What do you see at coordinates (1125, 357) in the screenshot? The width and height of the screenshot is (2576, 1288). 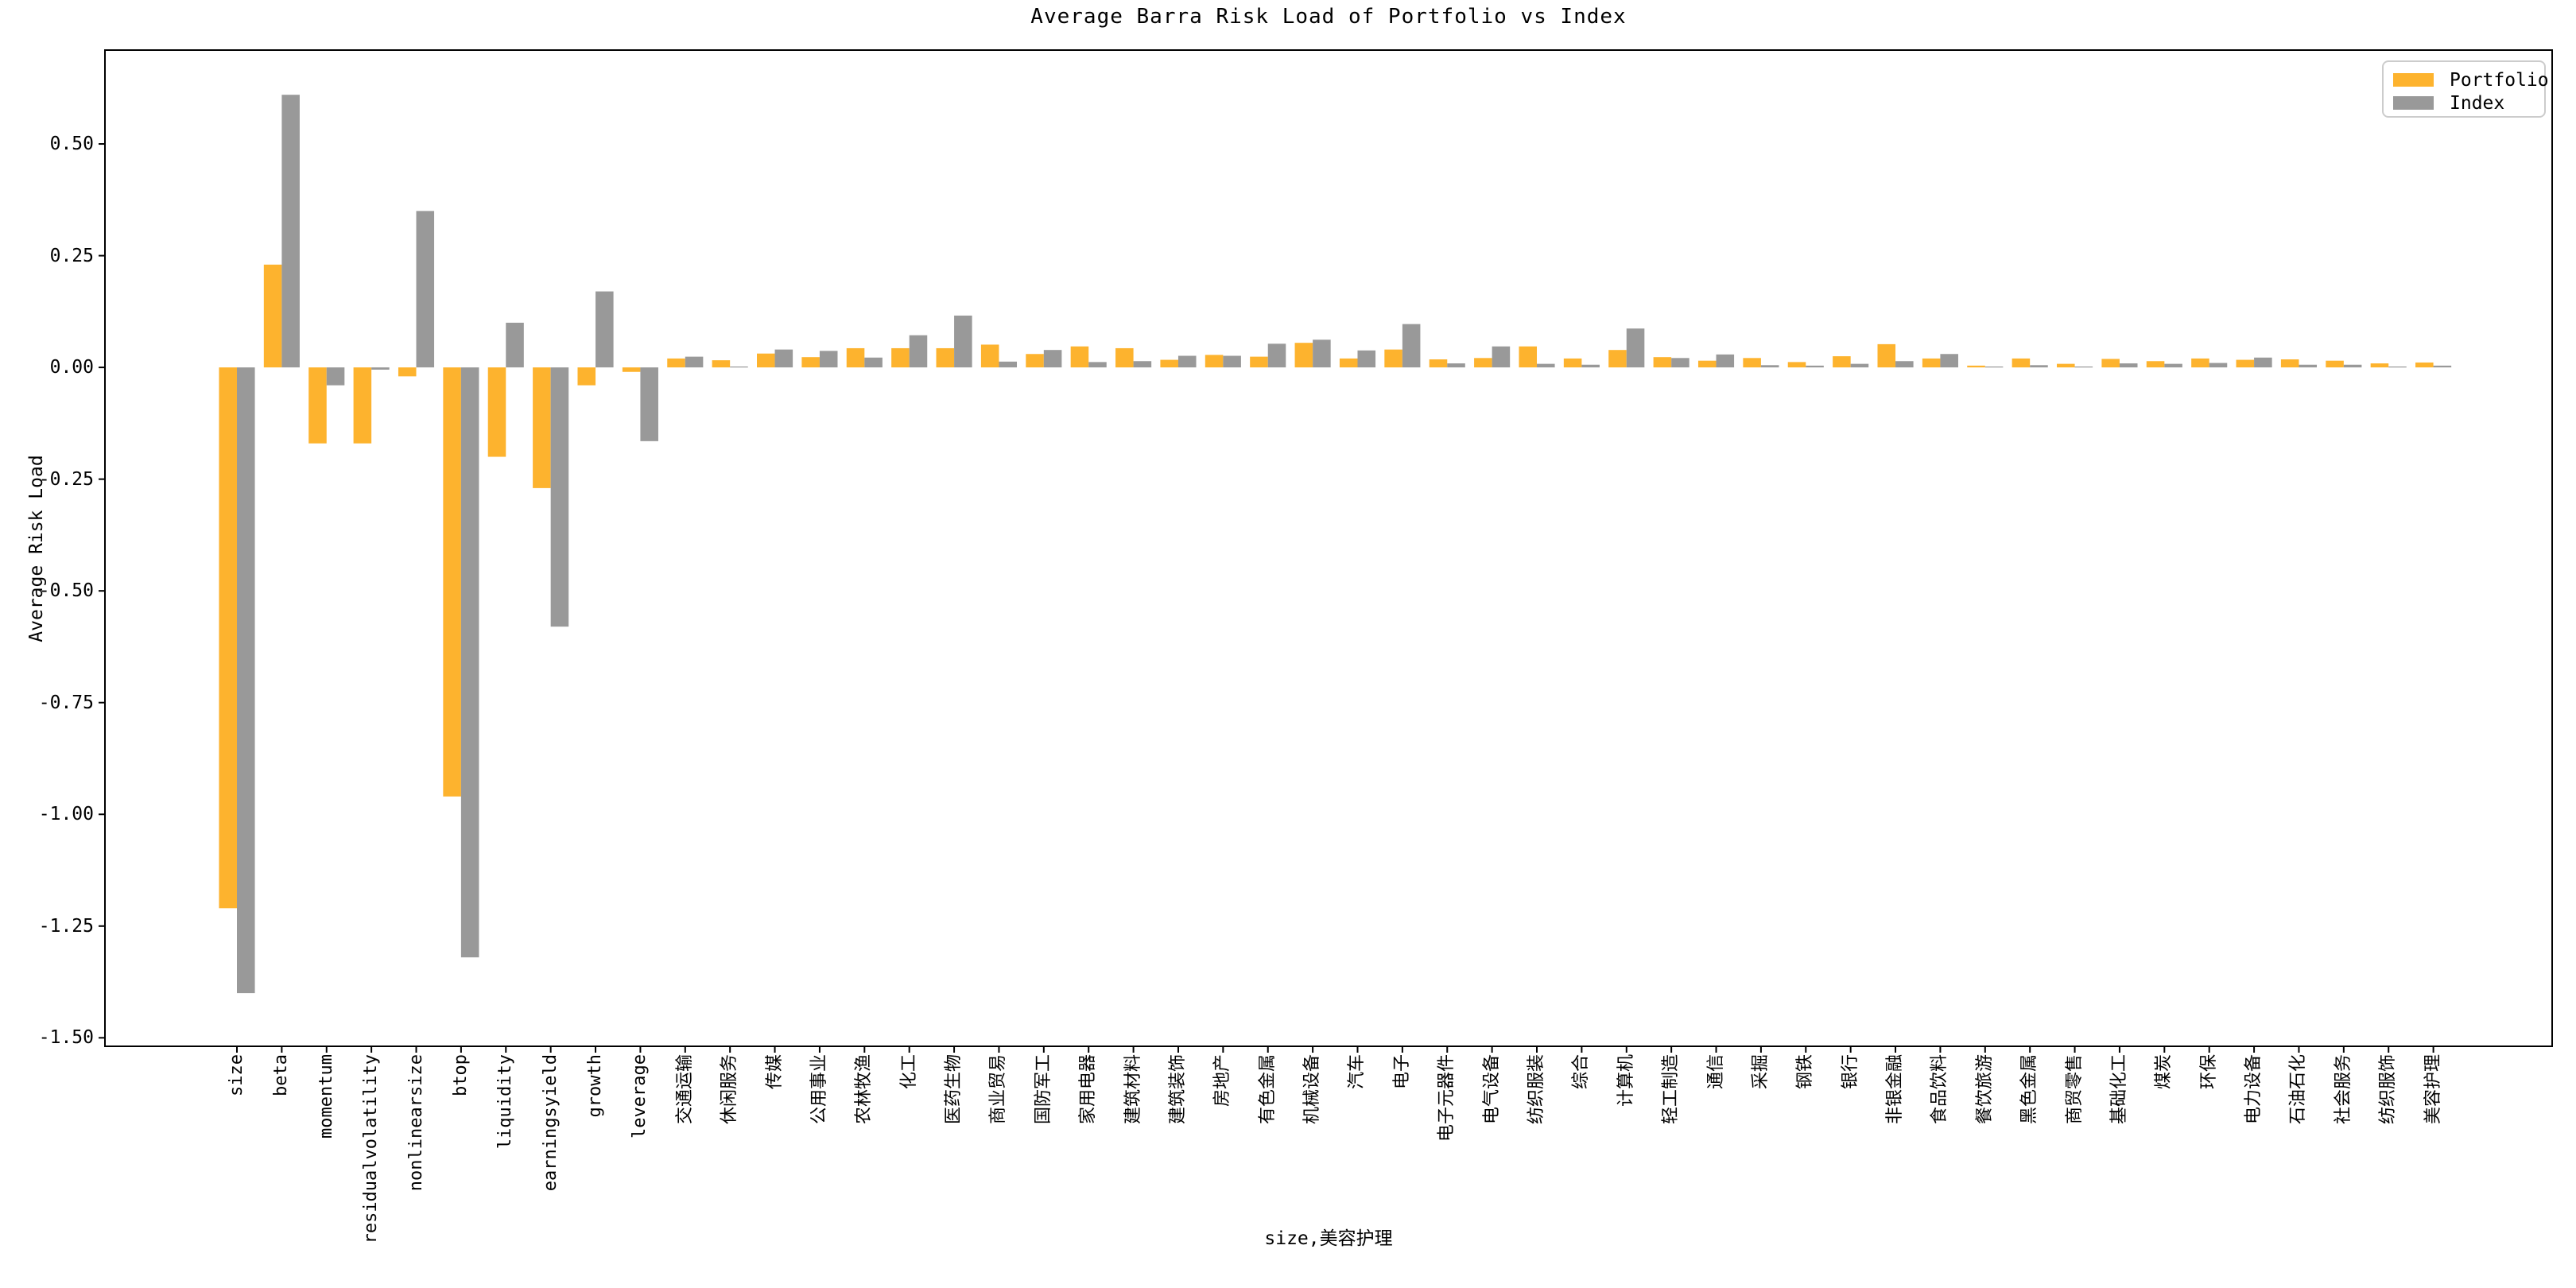 I see `bar-portfolio-建筑材料` at bounding box center [1125, 357].